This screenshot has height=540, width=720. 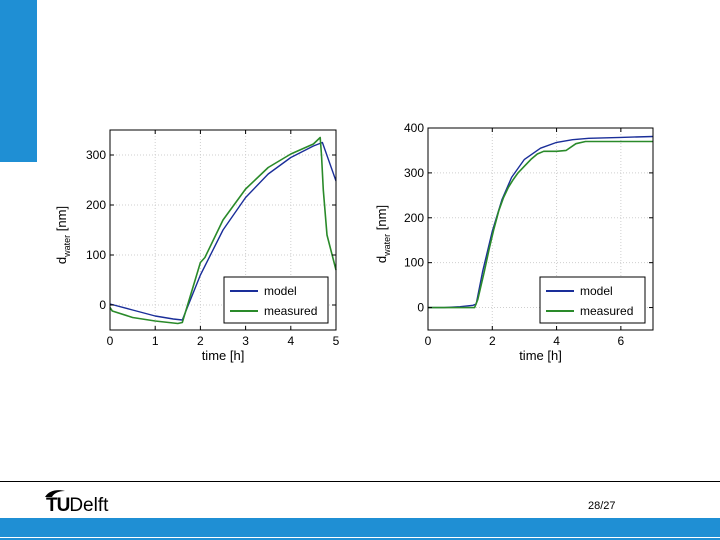 What do you see at coordinates (621, 341) in the screenshot?
I see `x-tick-label: 6` at bounding box center [621, 341].